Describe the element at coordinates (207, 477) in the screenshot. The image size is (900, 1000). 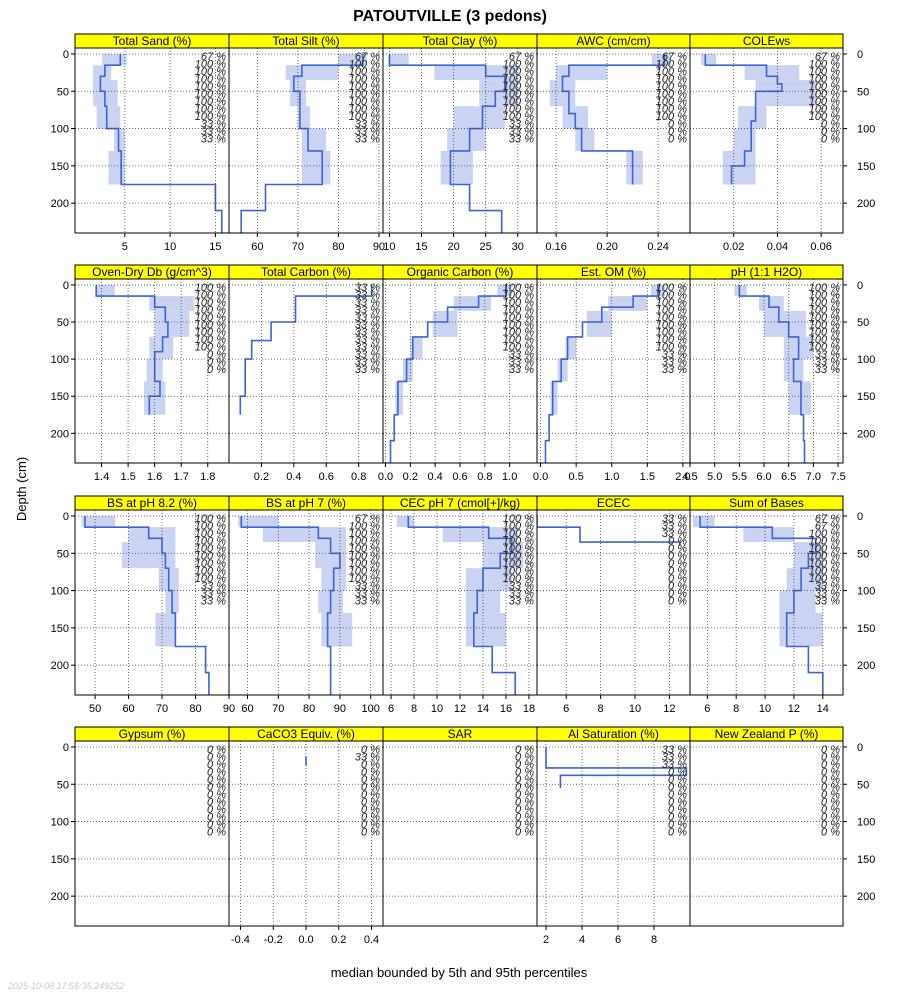
I see `x-tick-label: 1.8` at that location.